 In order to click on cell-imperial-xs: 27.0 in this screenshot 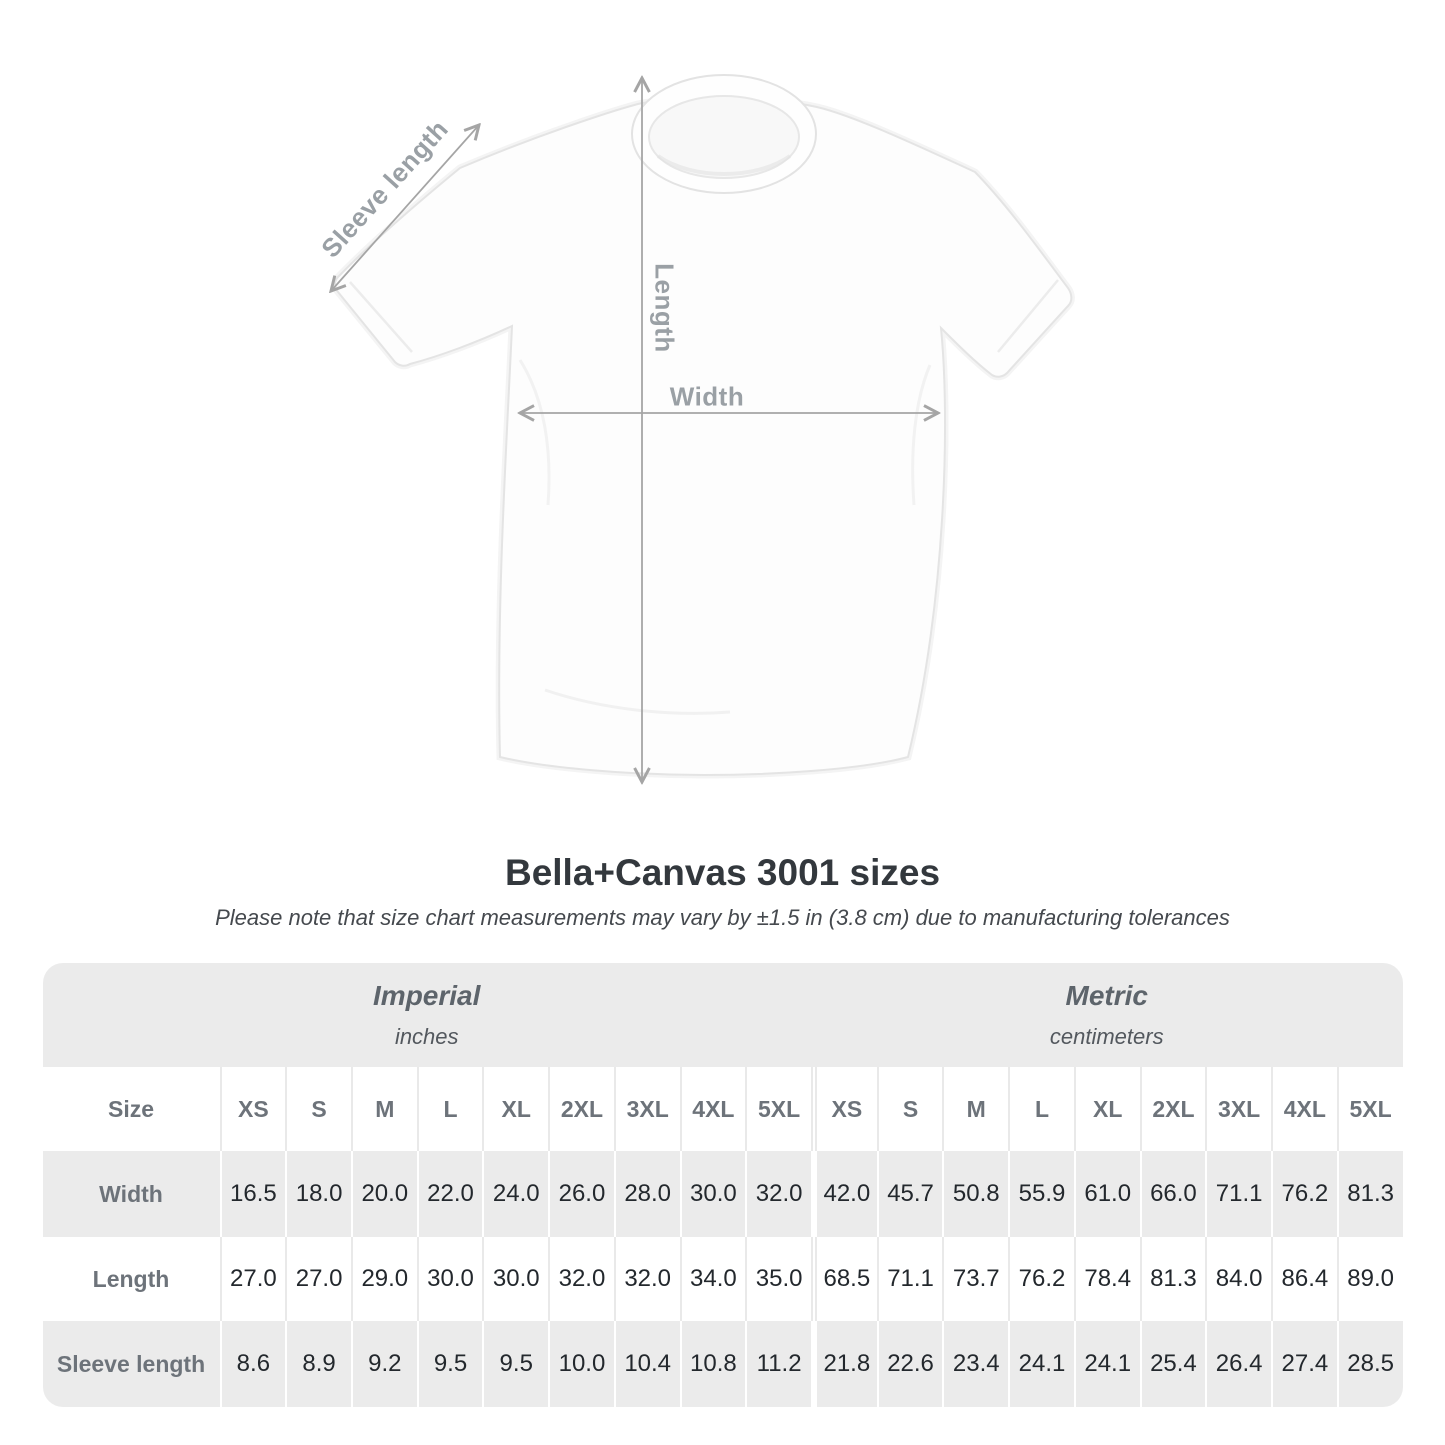, I will do `click(252, 1279)`.